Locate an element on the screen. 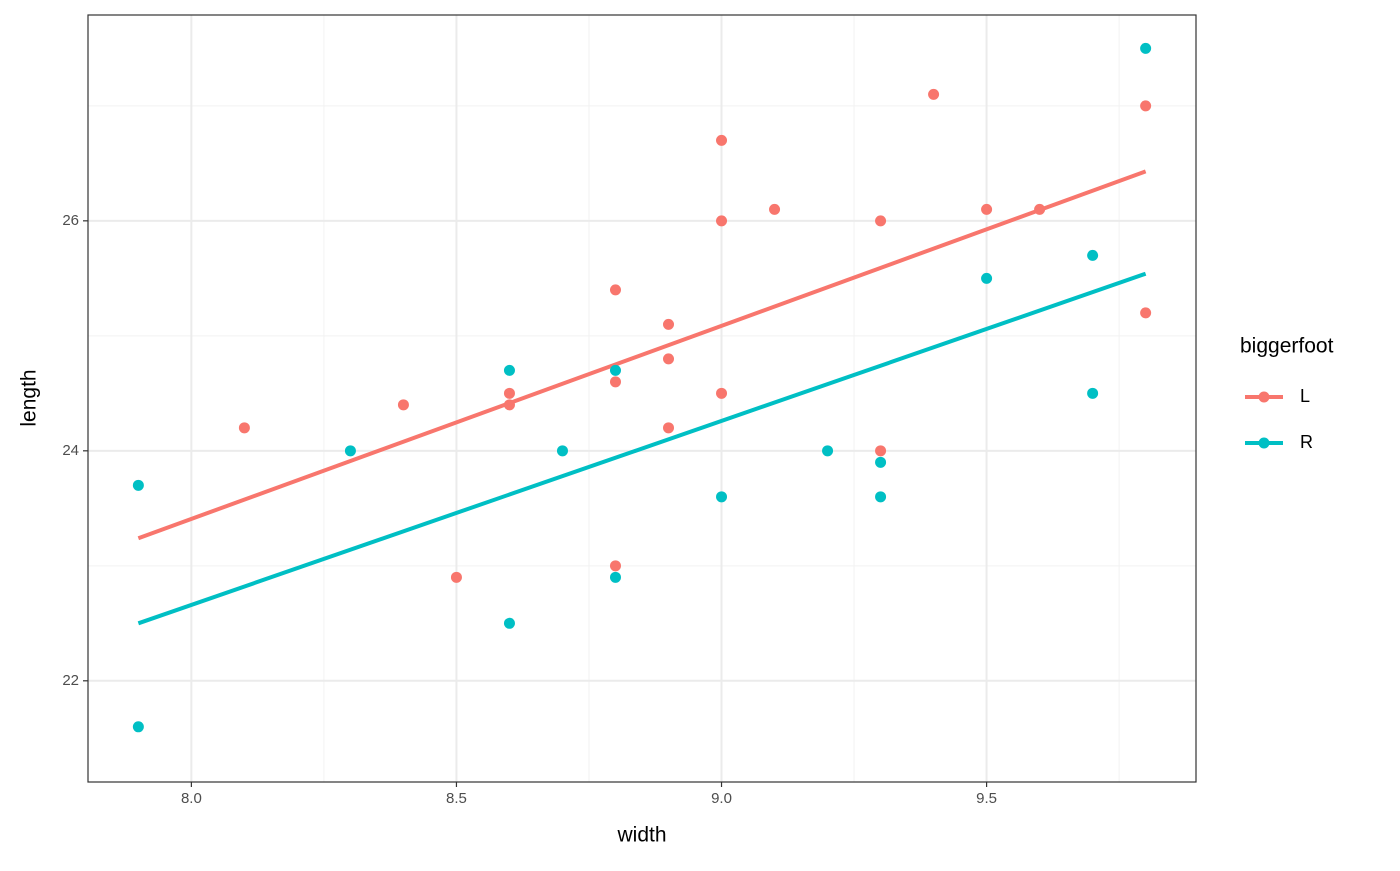 This screenshot has width=1400, height=871. legend-title: biggerfoot is located at coordinates (1287, 346).